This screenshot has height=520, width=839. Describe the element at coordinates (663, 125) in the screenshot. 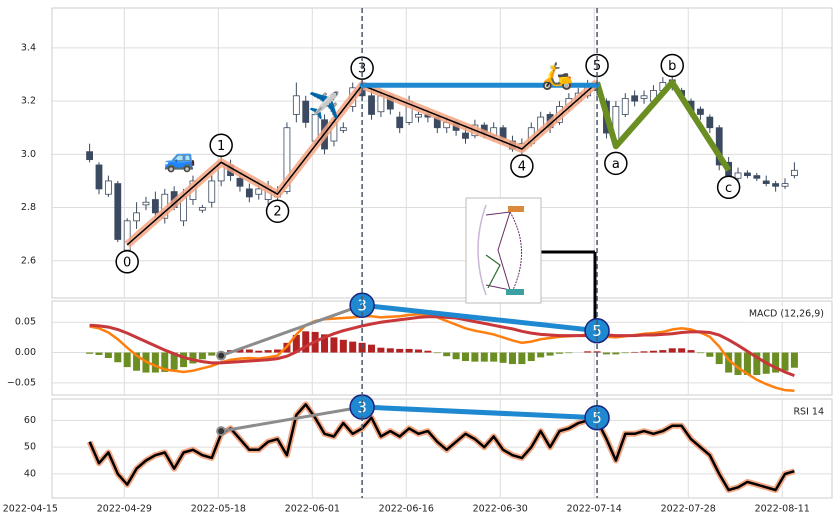

I see `correction-line` at that location.